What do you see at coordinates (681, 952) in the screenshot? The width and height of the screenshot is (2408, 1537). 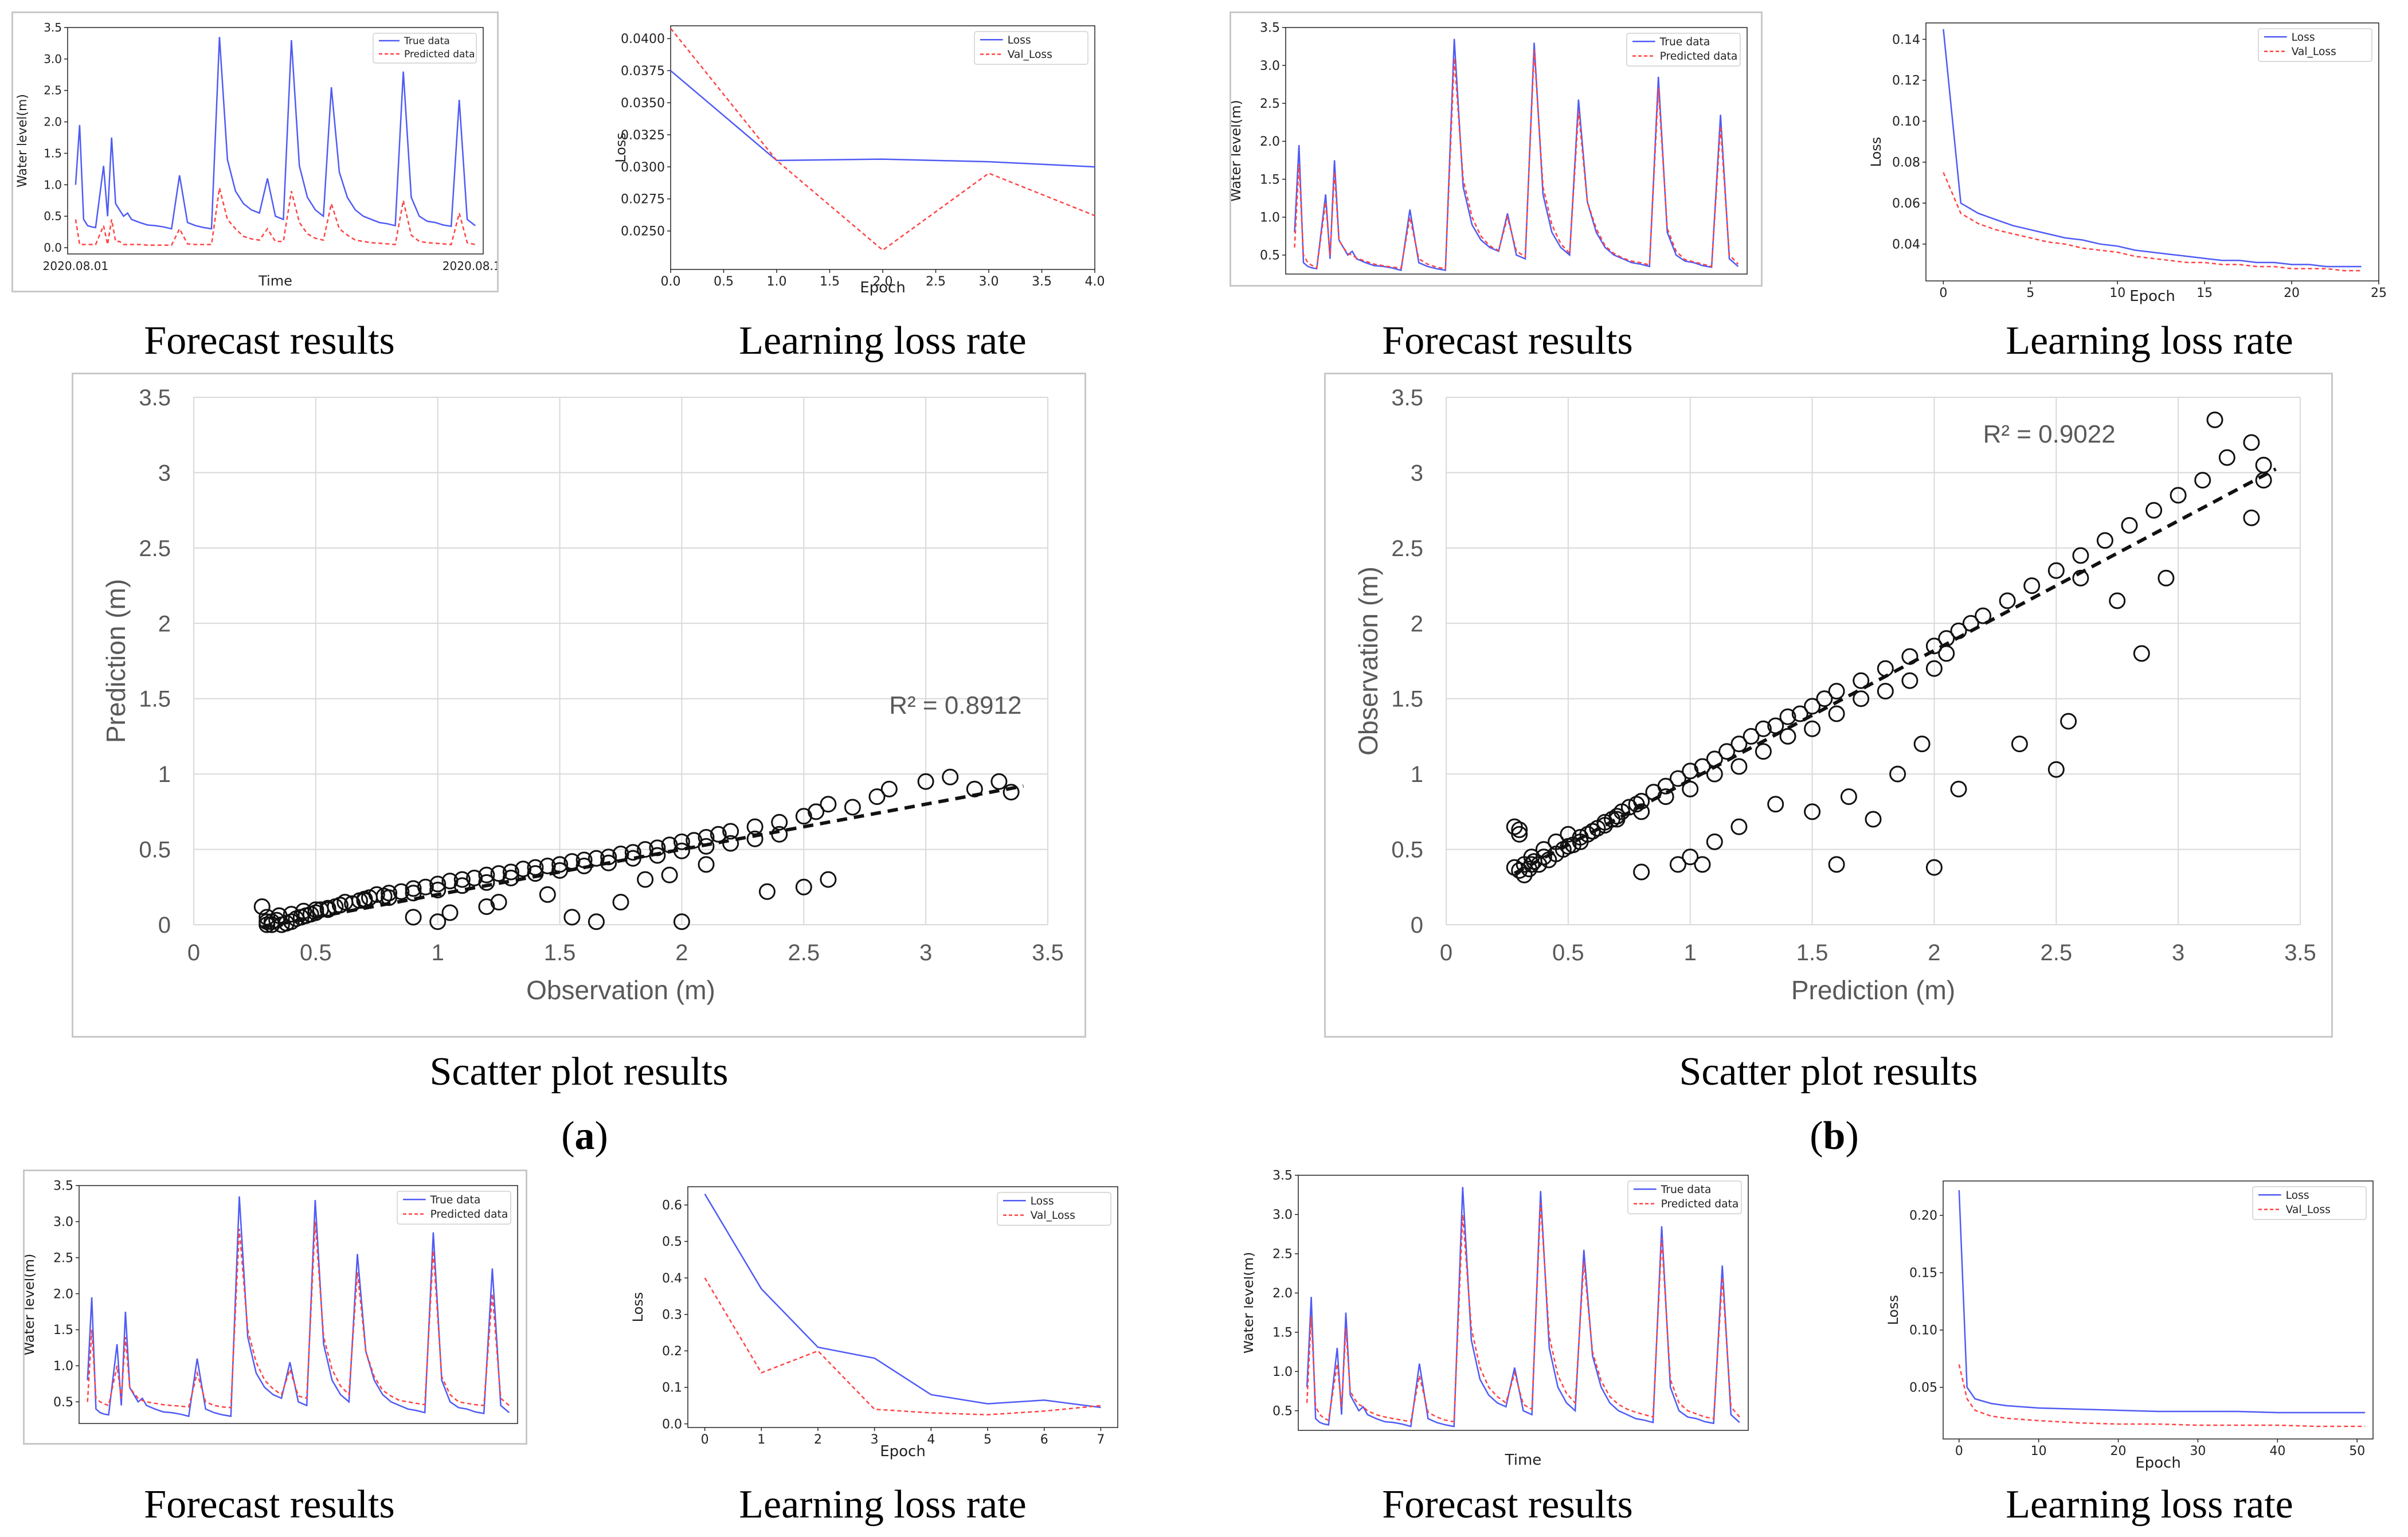 I see `x-tick-label: 2` at bounding box center [681, 952].